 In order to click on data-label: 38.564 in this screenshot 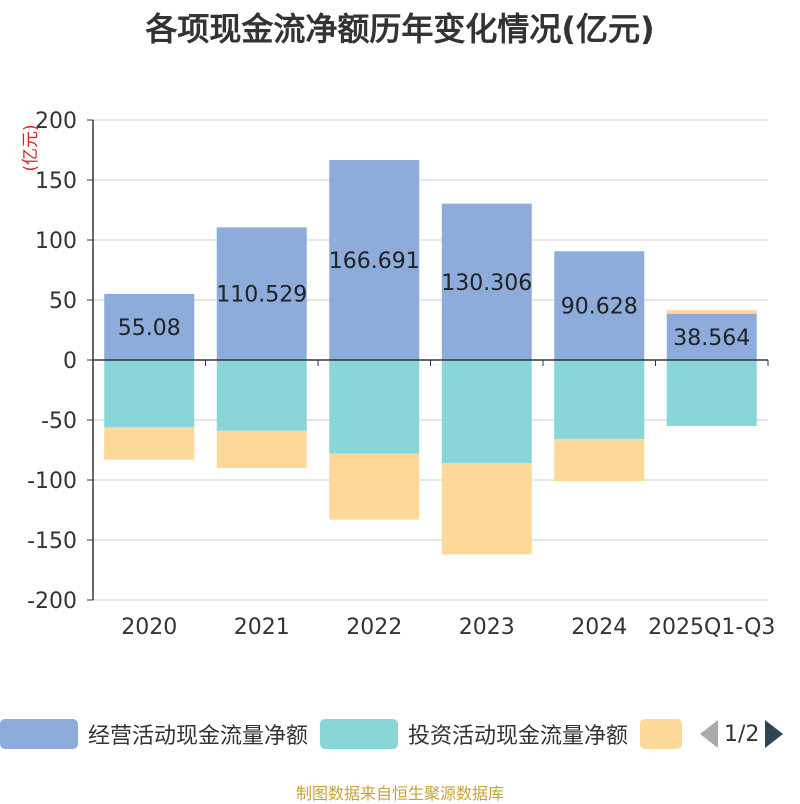, I will do `click(711, 338)`.